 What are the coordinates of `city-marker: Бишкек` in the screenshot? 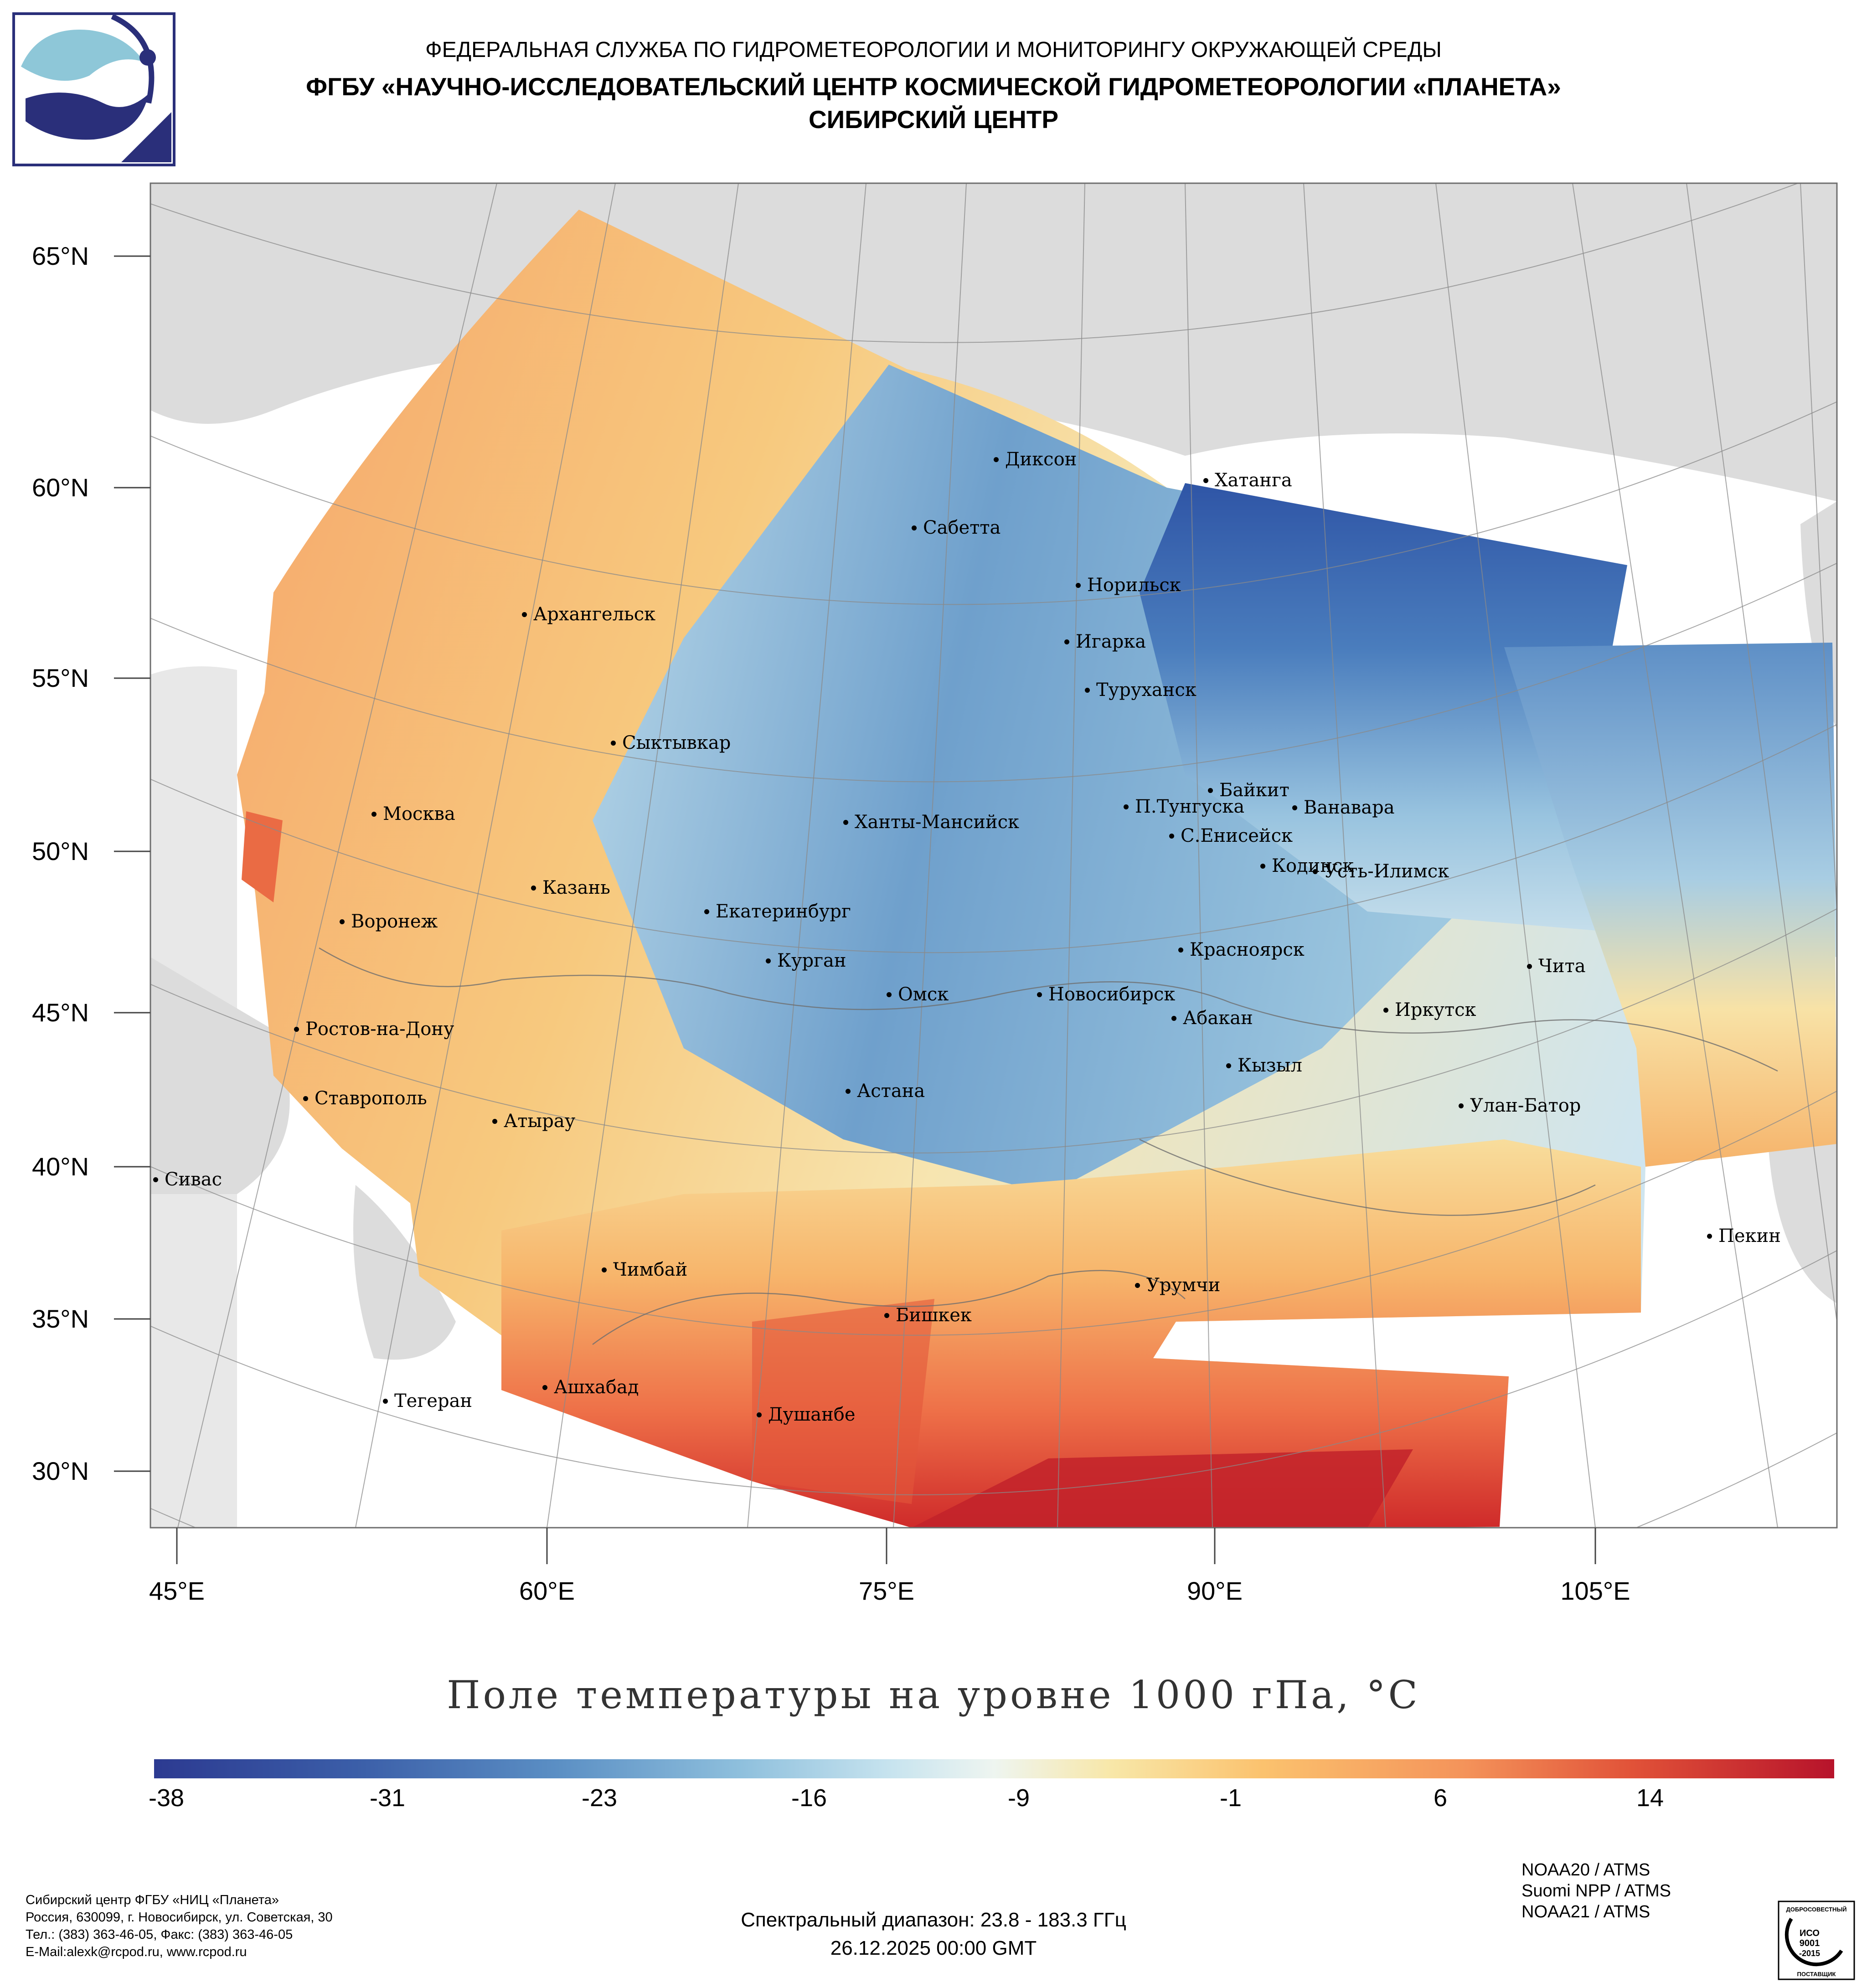 It's located at (928, 1315).